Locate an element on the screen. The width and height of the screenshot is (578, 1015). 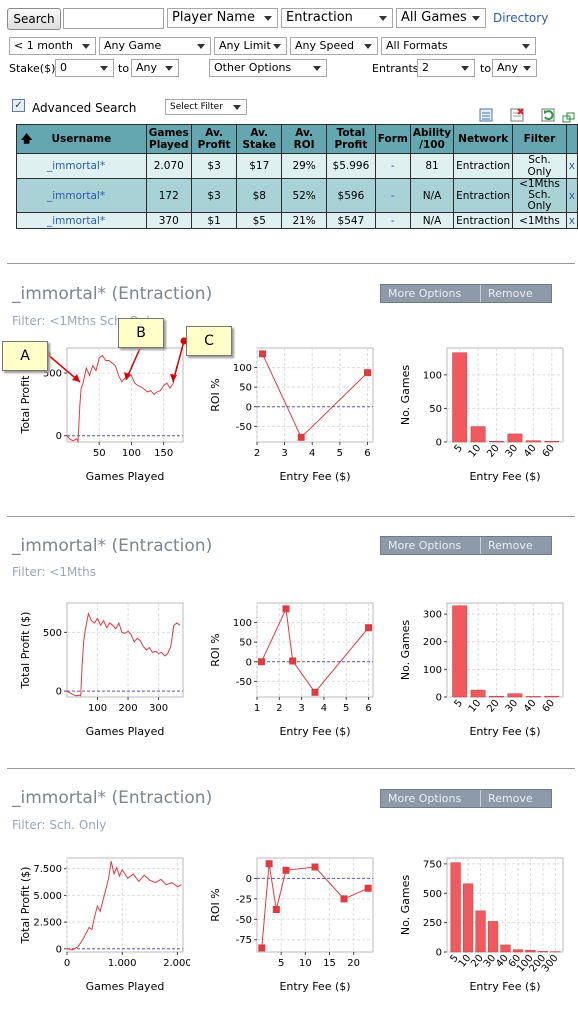
speed-select: Any Speed is located at coordinates (334, 46).